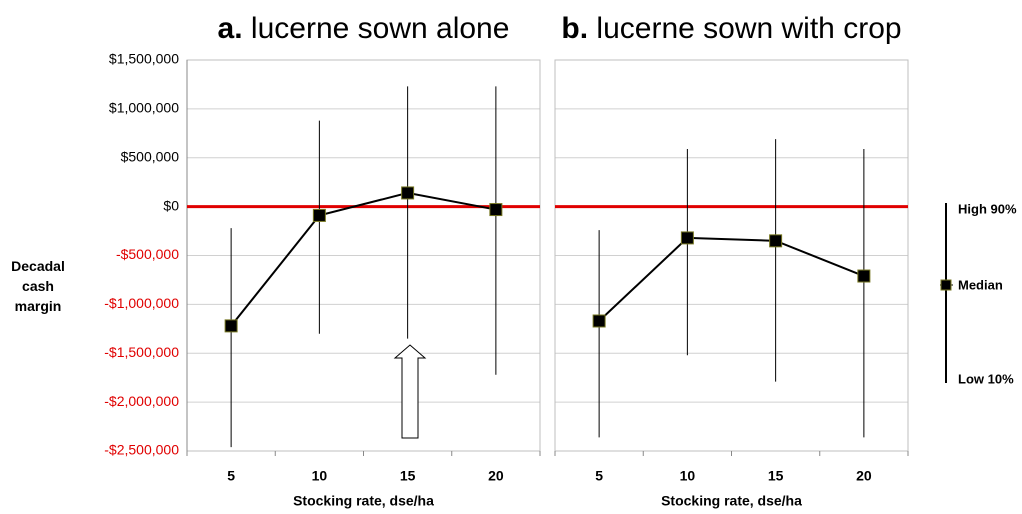 The image size is (1022, 514). Describe the element at coordinates (147, 254) in the screenshot. I see `y-tick-label: -$500,000` at that location.